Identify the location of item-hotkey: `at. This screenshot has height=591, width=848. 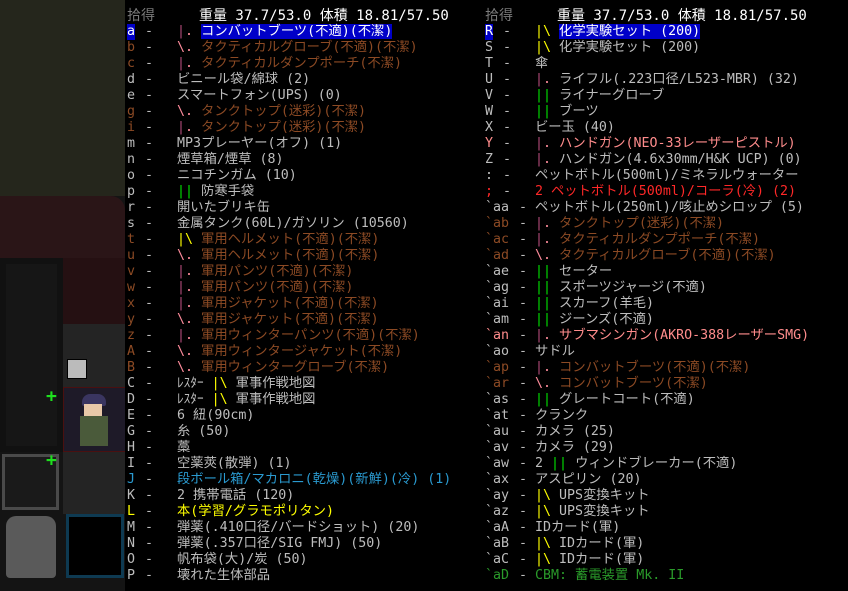
(497, 415).